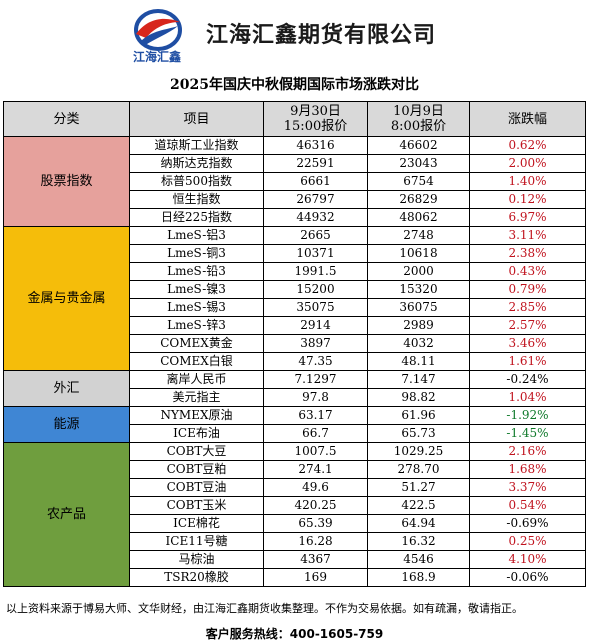 The width and height of the screenshot is (589, 643). Describe the element at coordinates (196, 433) in the screenshot. I see `item-cell: ICE布油` at that location.